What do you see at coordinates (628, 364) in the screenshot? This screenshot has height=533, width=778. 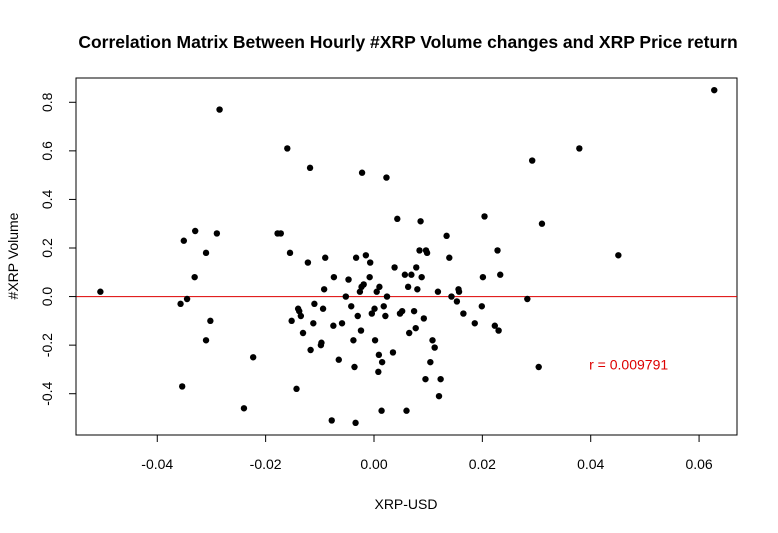 I see `correlation-annotation: r = 0.009791` at bounding box center [628, 364].